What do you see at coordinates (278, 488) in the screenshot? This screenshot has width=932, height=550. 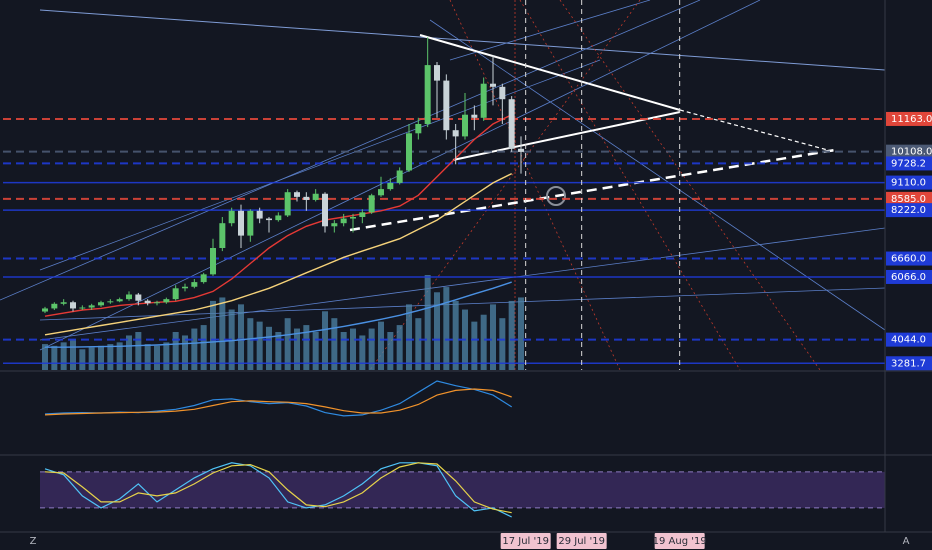 I see `stoch-line` at bounding box center [278, 488].